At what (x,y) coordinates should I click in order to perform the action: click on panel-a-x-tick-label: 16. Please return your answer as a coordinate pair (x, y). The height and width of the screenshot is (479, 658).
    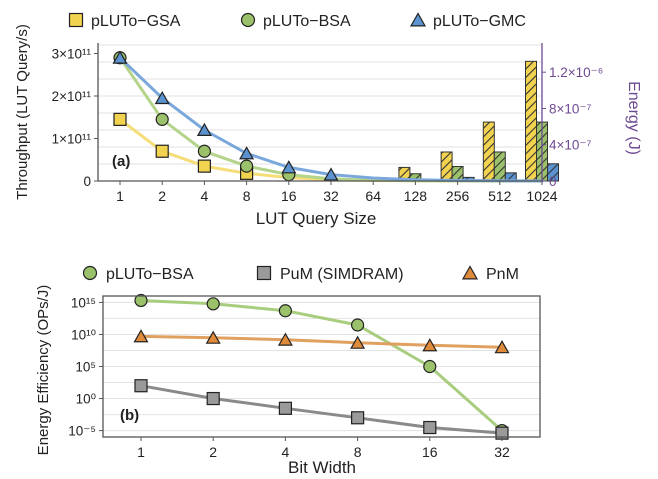
    Looking at the image, I should click on (289, 196).